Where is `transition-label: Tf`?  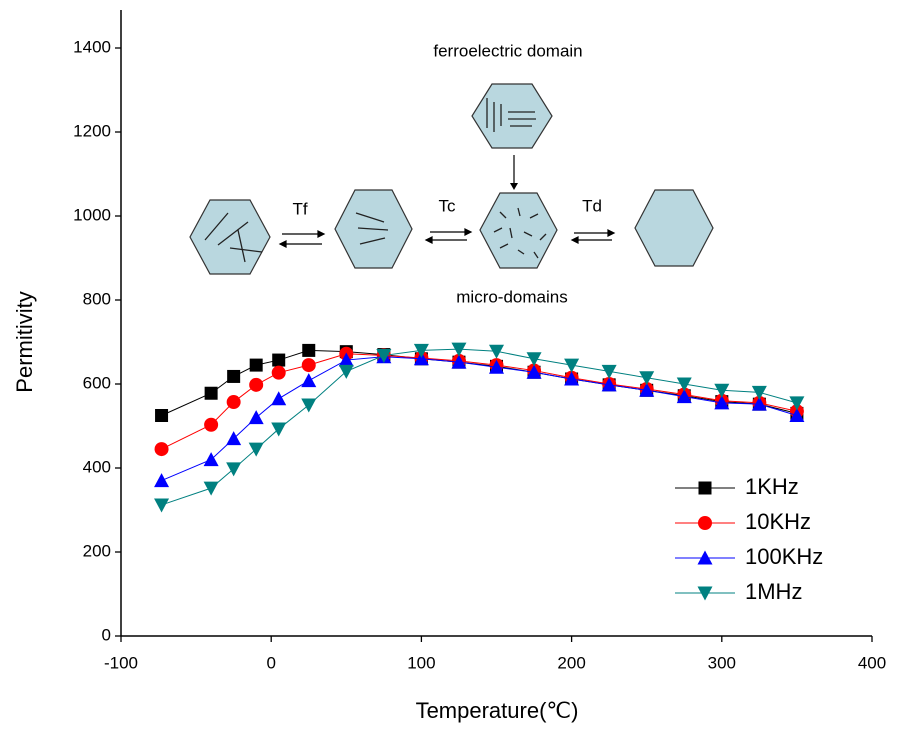
transition-label: Tf is located at coordinates (299, 208).